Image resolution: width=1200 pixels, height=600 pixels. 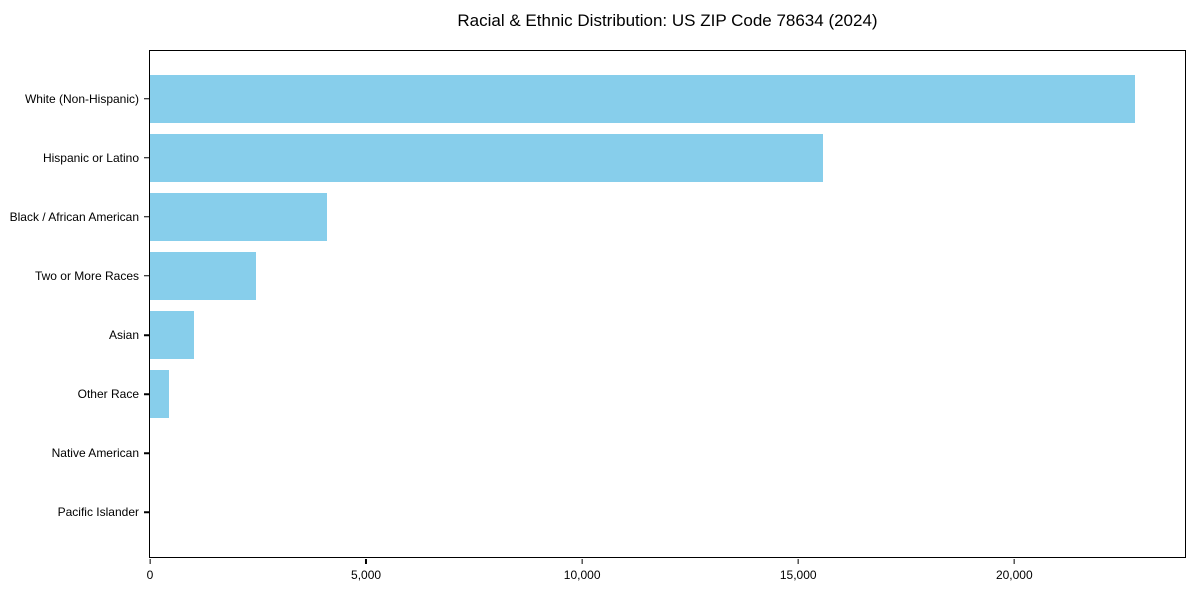 What do you see at coordinates (74, 216) in the screenshot?
I see `y-axis-label: Black / African American` at bounding box center [74, 216].